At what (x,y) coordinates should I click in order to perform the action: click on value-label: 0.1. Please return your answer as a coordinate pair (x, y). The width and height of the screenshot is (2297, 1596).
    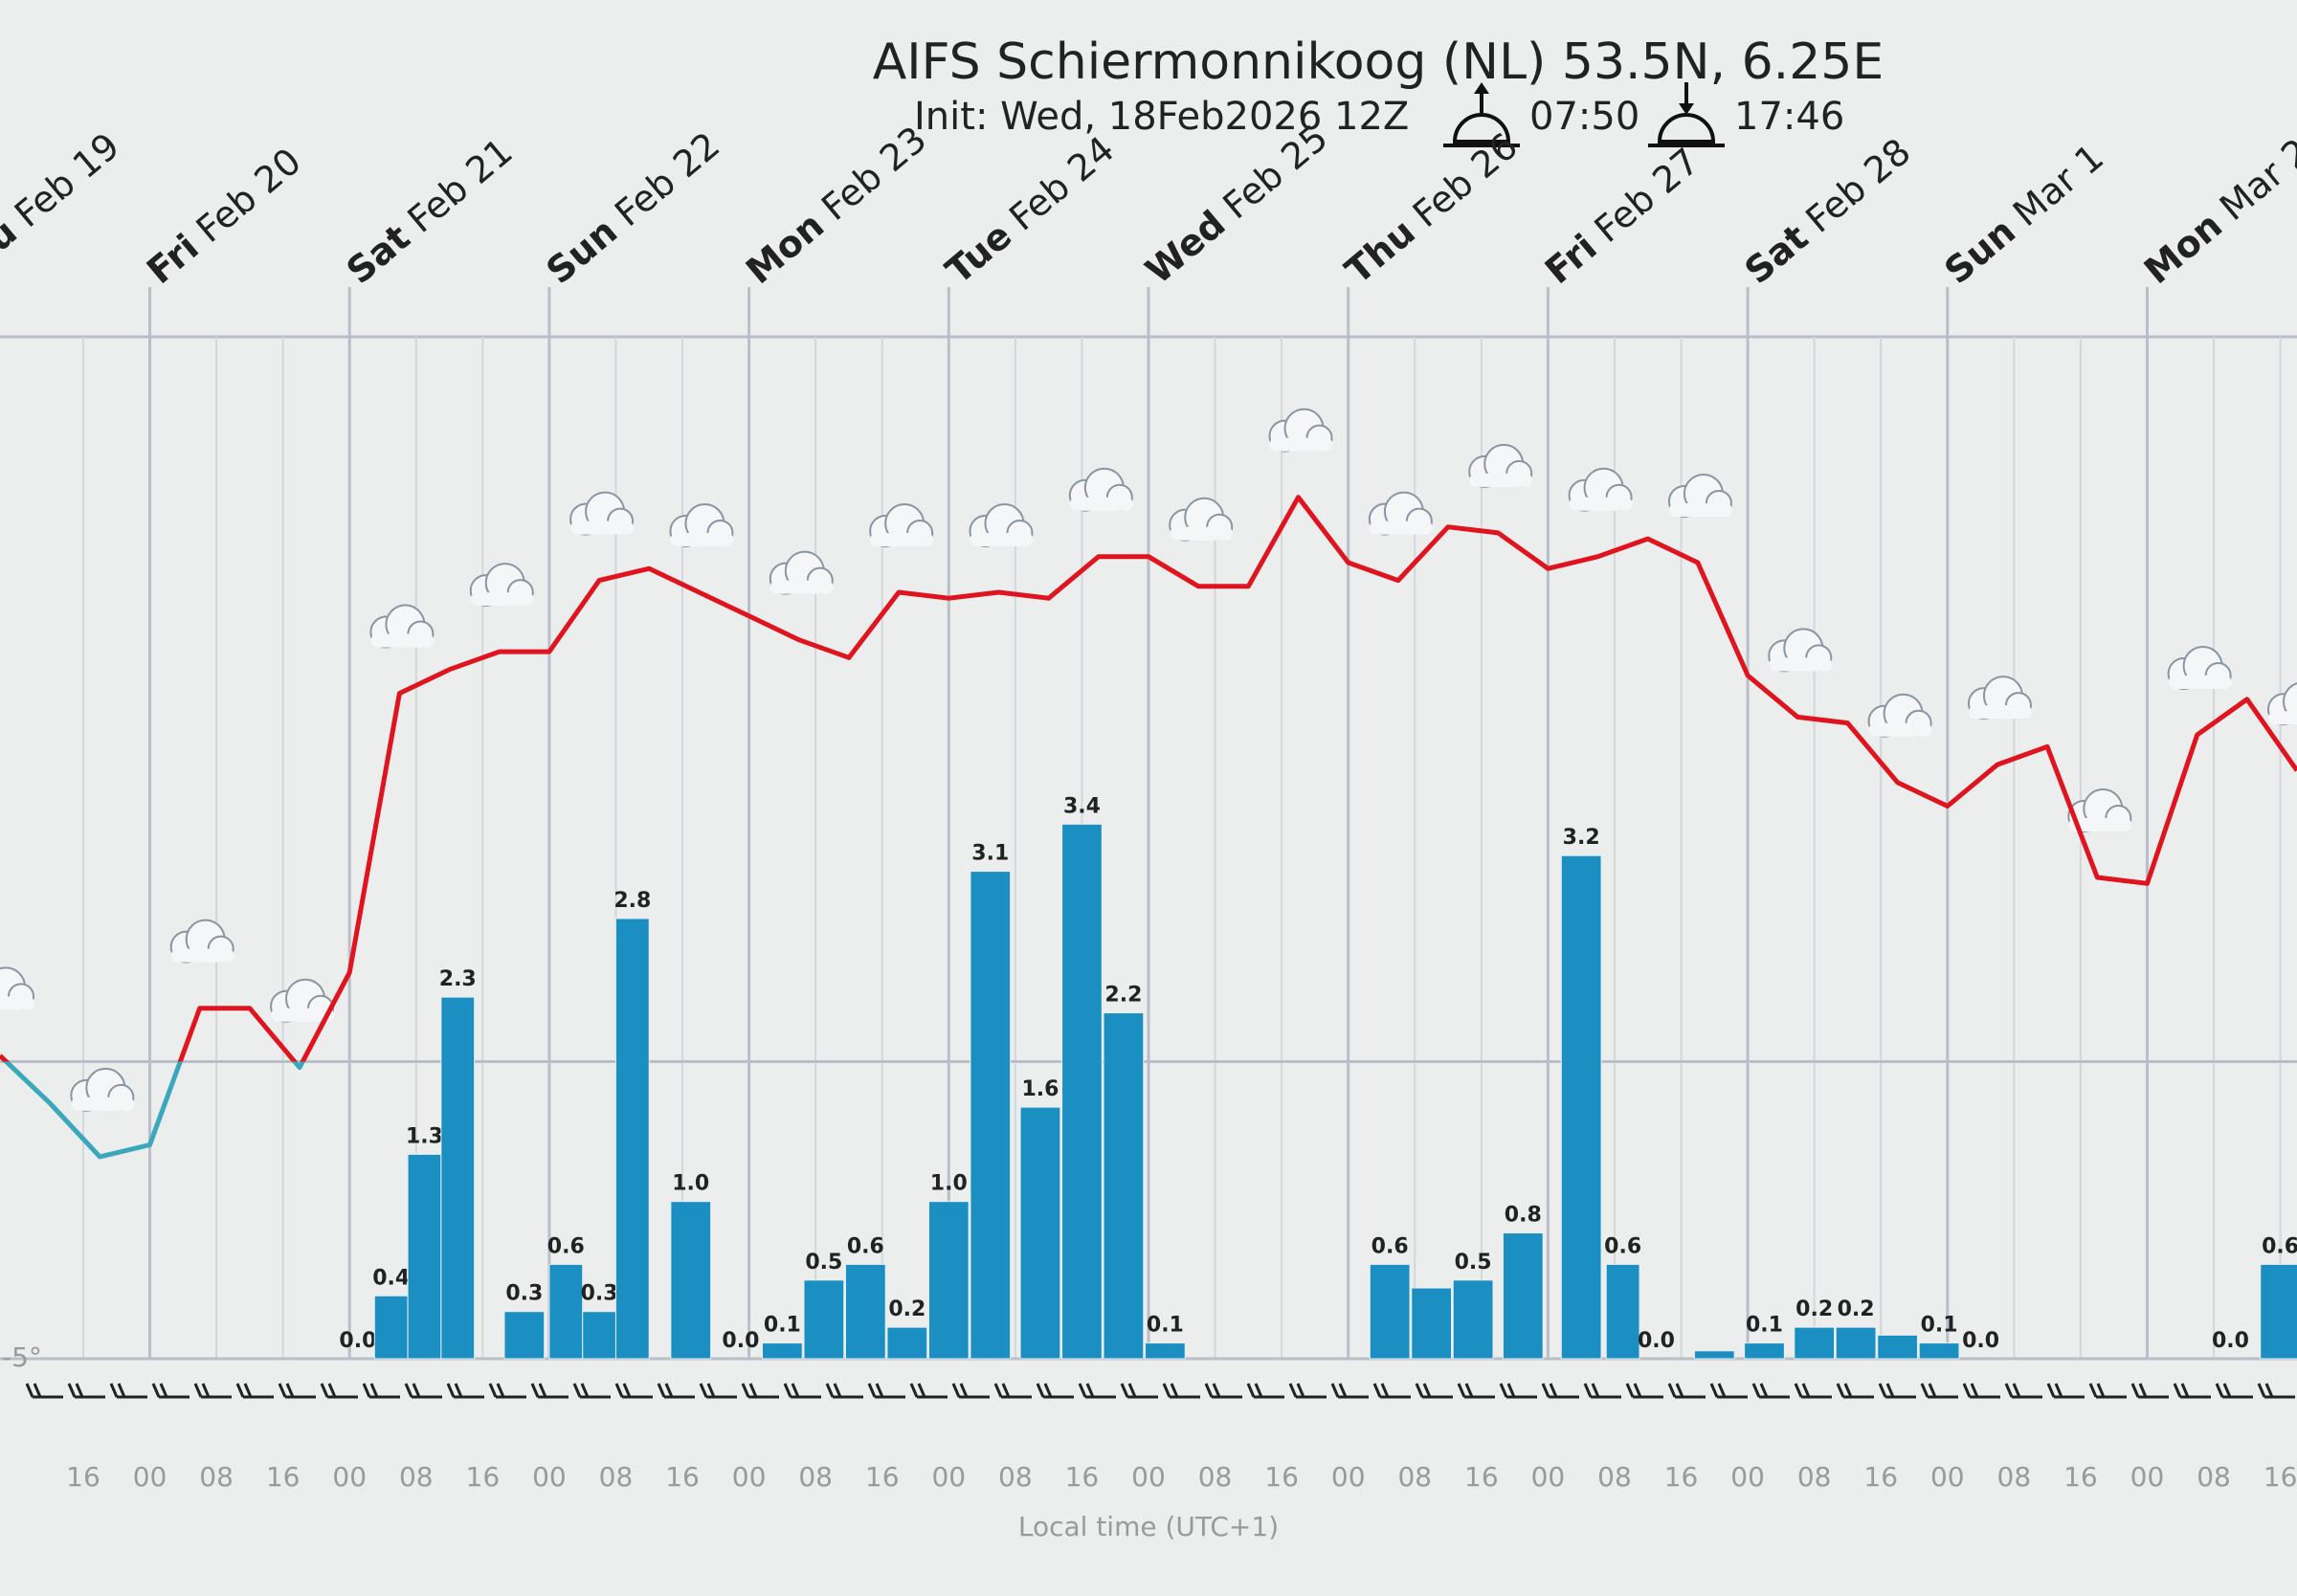
    Looking at the image, I should click on (1939, 1326).